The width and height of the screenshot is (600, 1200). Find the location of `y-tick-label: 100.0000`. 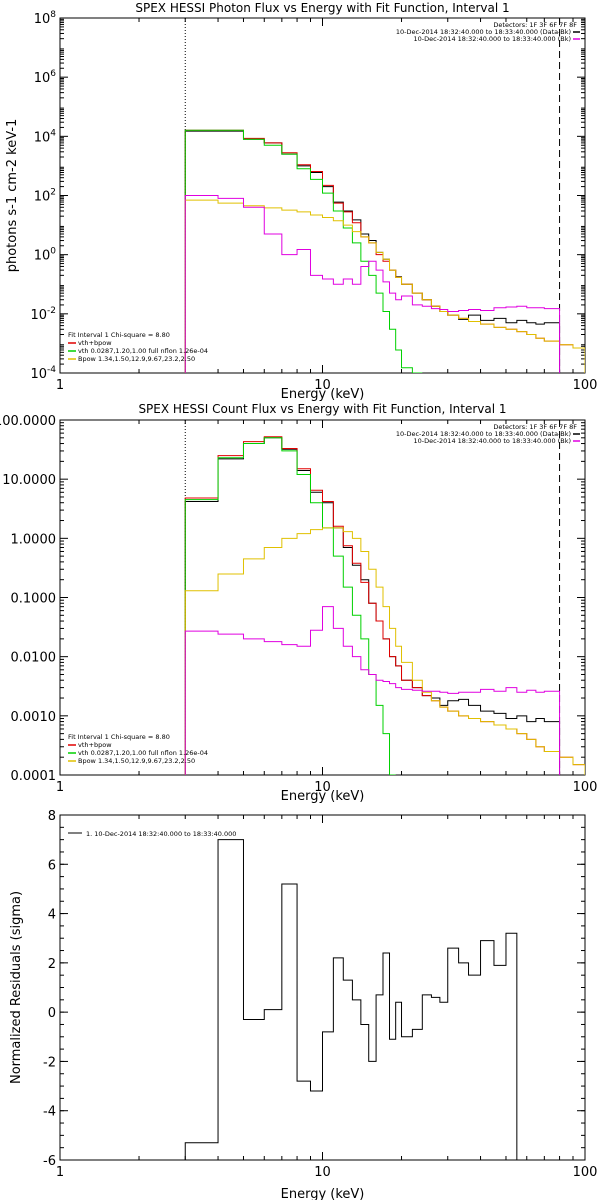

y-tick-label: 100.0000 is located at coordinates (28, 421).